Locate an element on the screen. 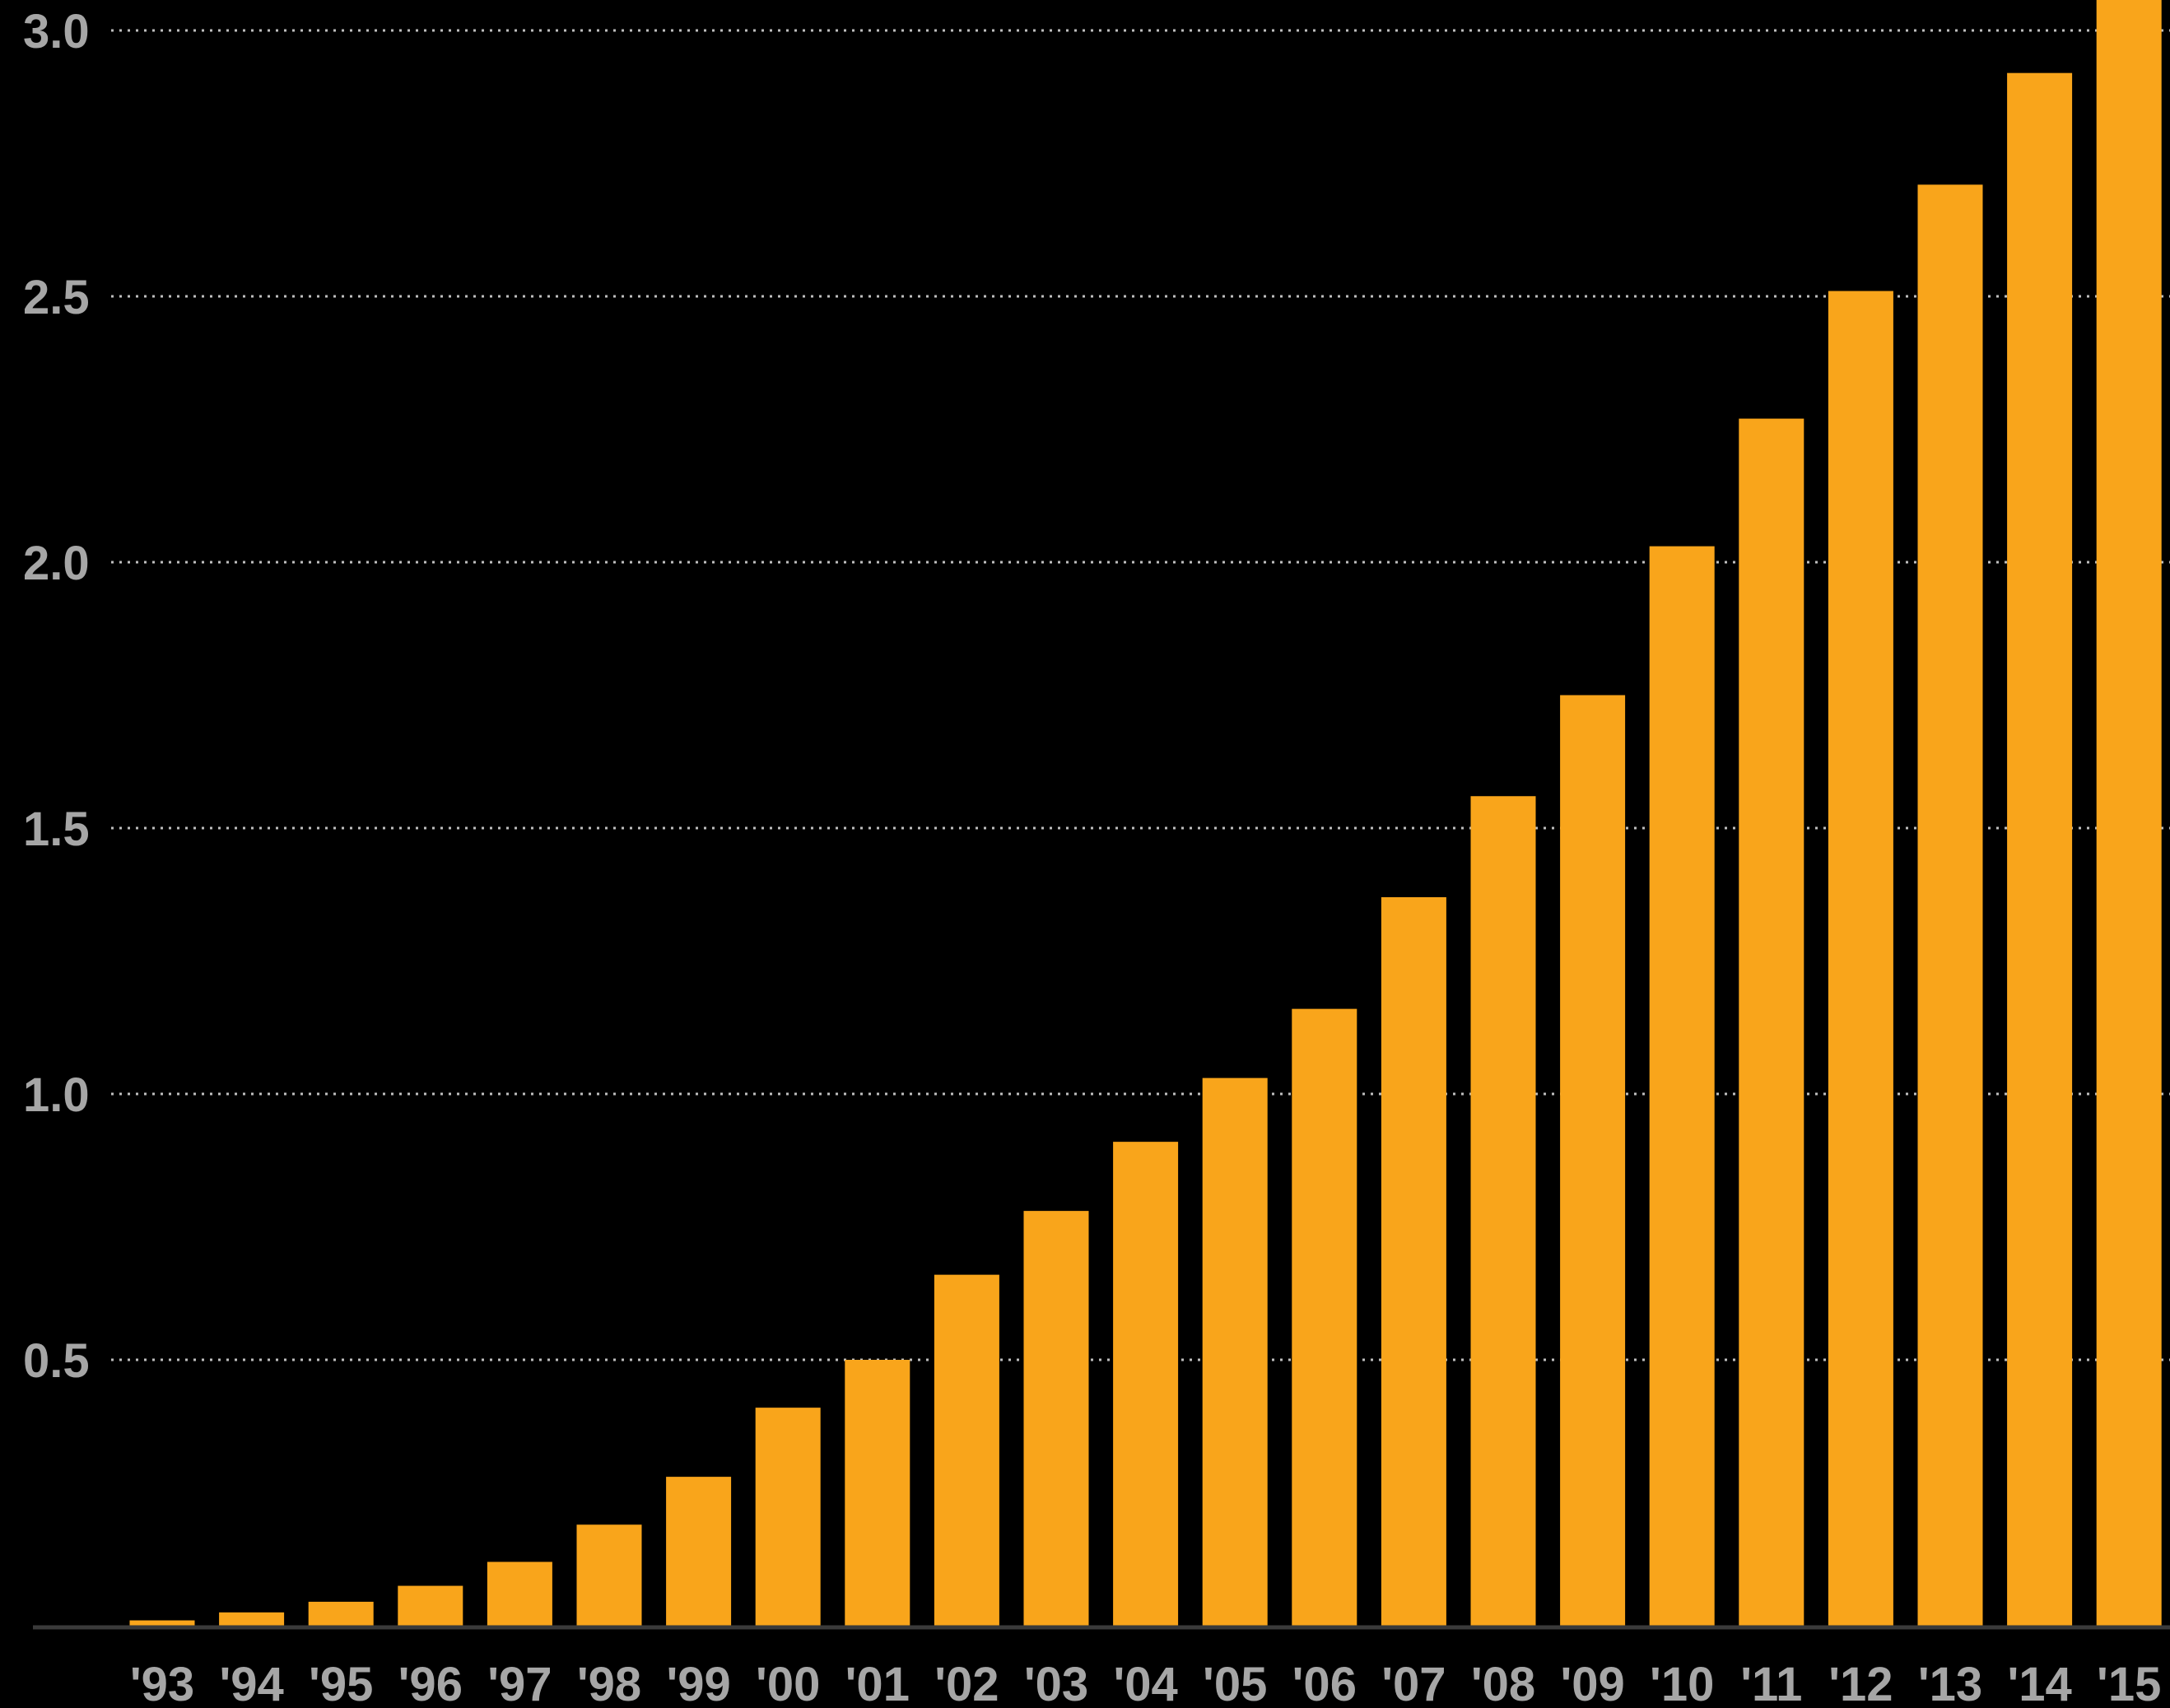  y-tick-label: 1.5 is located at coordinates (56, 829).